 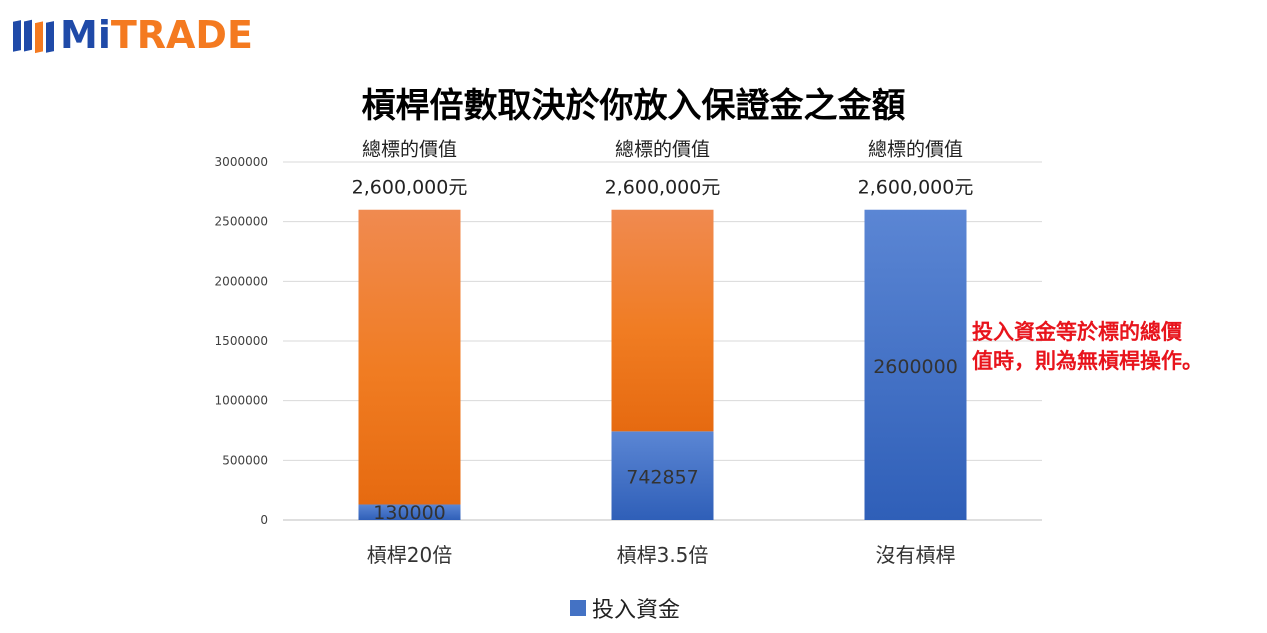 I want to click on brand-name: MiTRADE, so click(x=156, y=35).